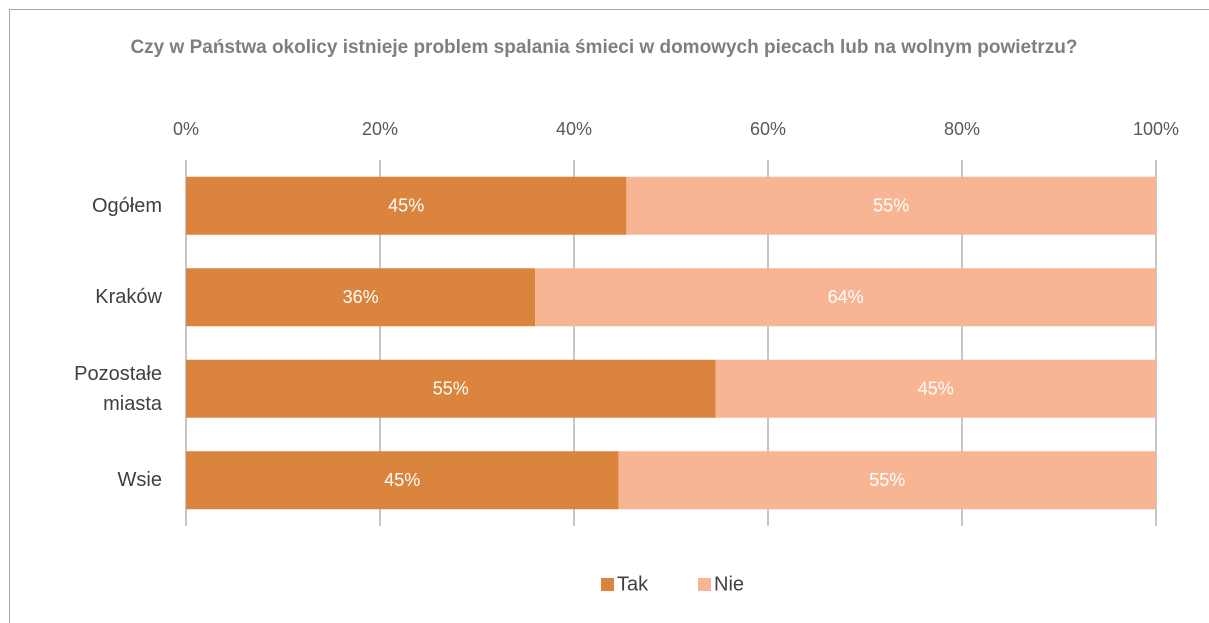  What do you see at coordinates (962, 129) in the screenshot?
I see `x-tick-label: 80%` at bounding box center [962, 129].